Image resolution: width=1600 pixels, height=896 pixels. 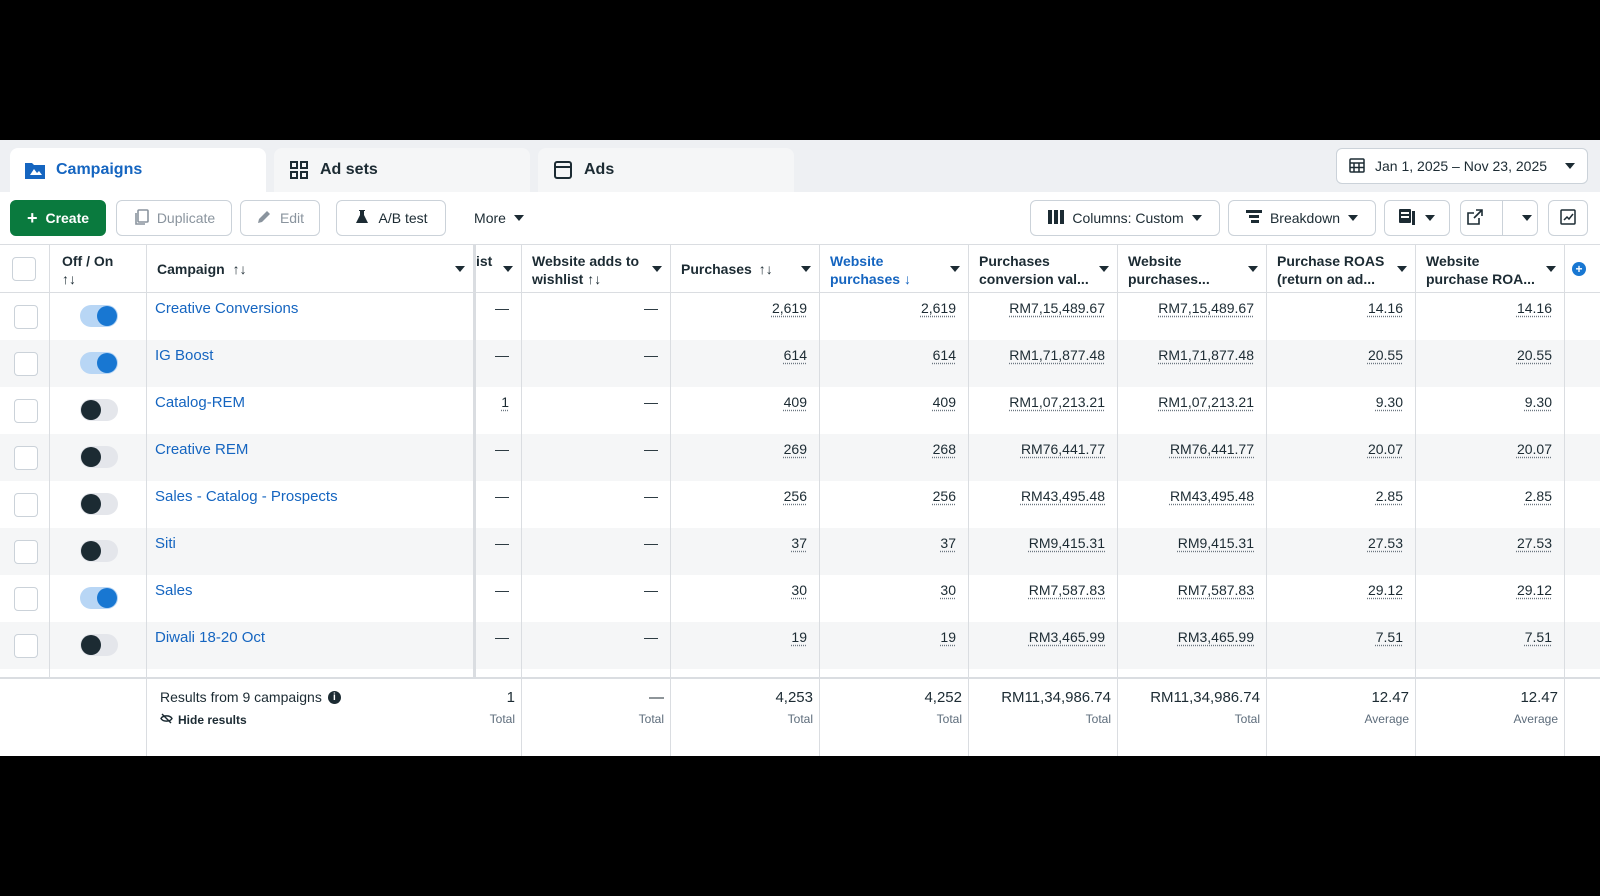 What do you see at coordinates (1534, 543) in the screenshot?
I see `web-roas-value: 27.53` at bounding box center [1534, 543].